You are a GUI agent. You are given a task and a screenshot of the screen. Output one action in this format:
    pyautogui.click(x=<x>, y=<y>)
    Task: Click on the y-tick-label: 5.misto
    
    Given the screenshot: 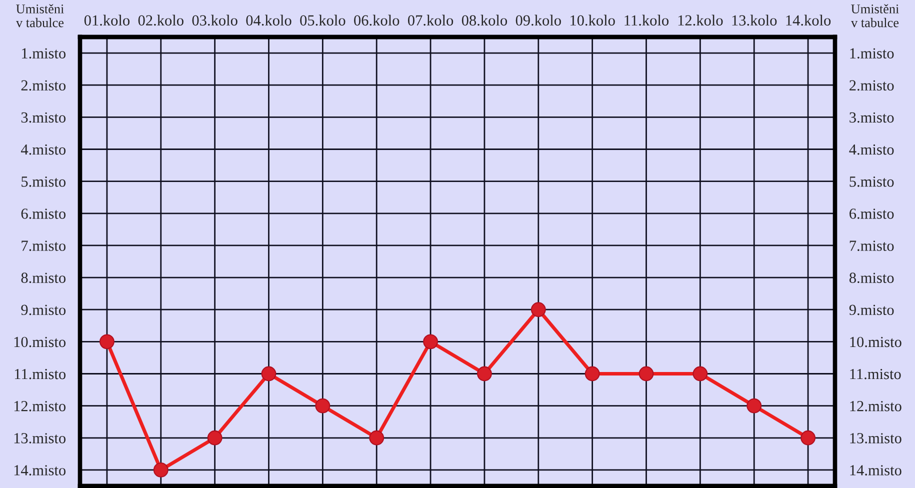 What is the action you would take?
    pyautogui.click(x=44, y=181)
    